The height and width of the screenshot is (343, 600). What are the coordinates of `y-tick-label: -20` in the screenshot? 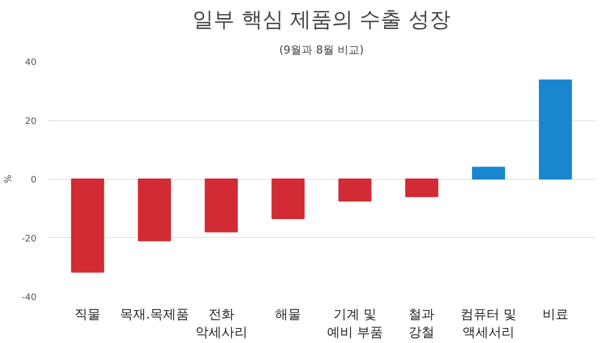 It's located at (29, 239).